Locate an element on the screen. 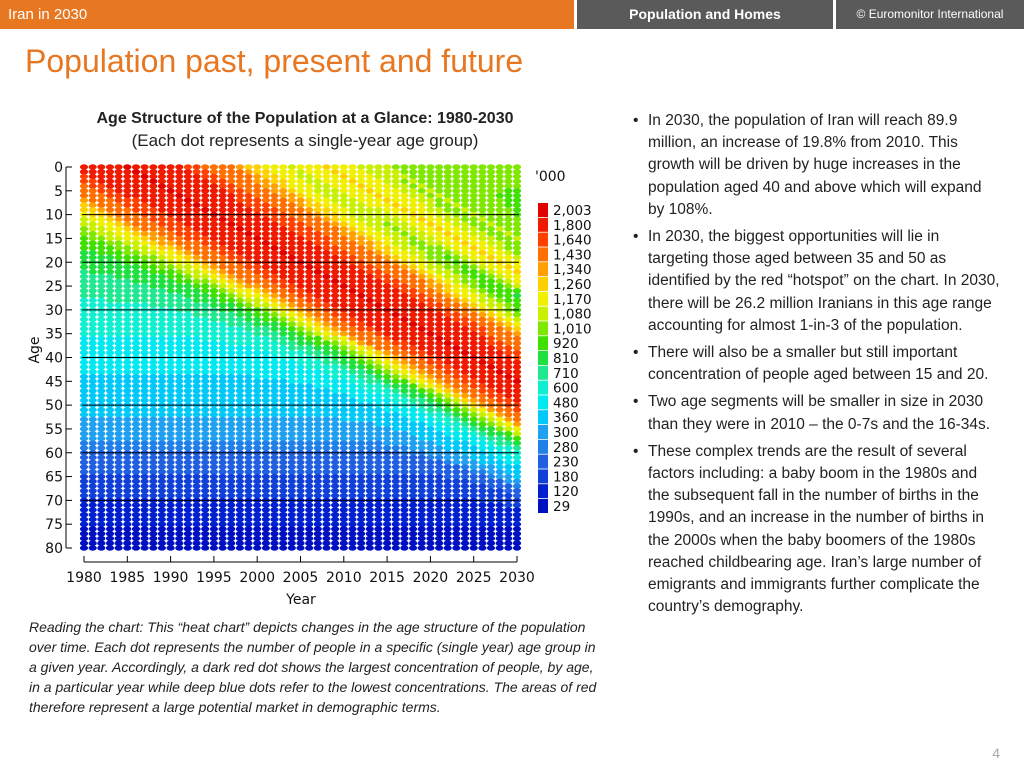 The width and height of the screenshot is (1024, 768). legend-swatch is located at coordinates (543, 506).